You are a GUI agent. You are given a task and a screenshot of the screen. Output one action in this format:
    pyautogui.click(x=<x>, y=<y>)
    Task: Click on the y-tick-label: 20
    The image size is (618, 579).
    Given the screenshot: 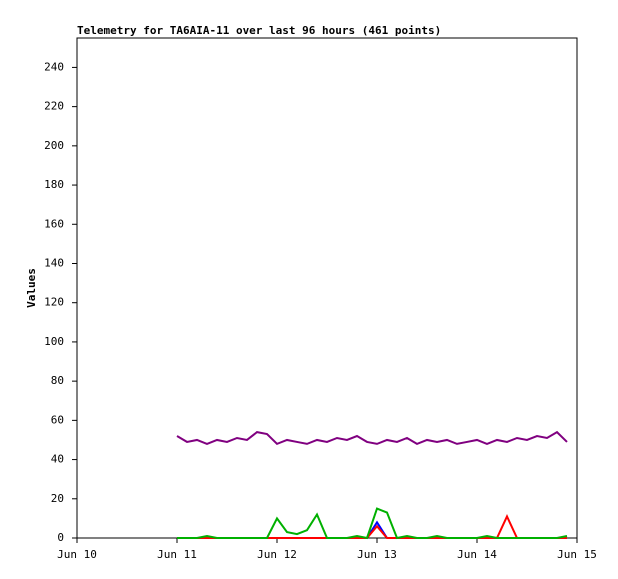 What is the action you would take?
    pyautogui.click(x=57, y=498)
    